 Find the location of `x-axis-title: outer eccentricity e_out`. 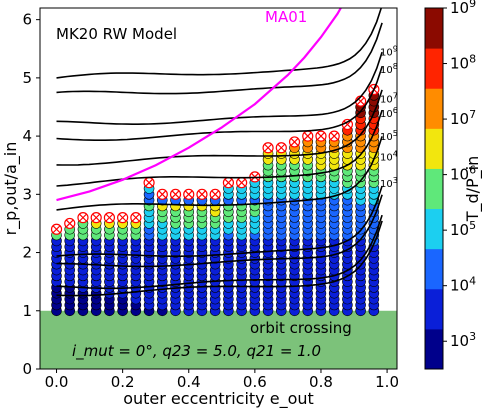

x-axis-title: outer eccentricity e_out is located at coordinates (218, 399).